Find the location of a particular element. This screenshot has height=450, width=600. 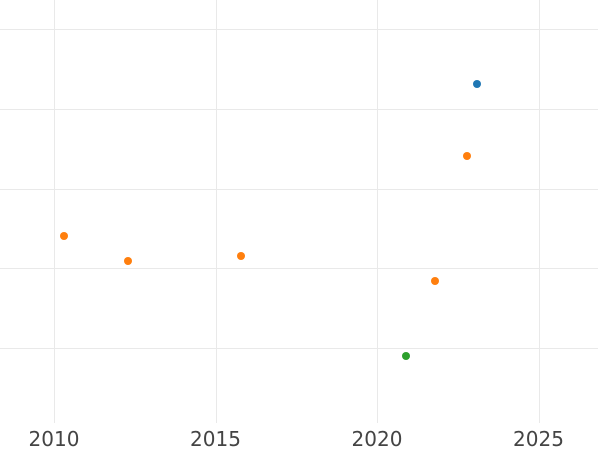

x-tick-label-2015: 2015 is located at coordinates (215, 438).